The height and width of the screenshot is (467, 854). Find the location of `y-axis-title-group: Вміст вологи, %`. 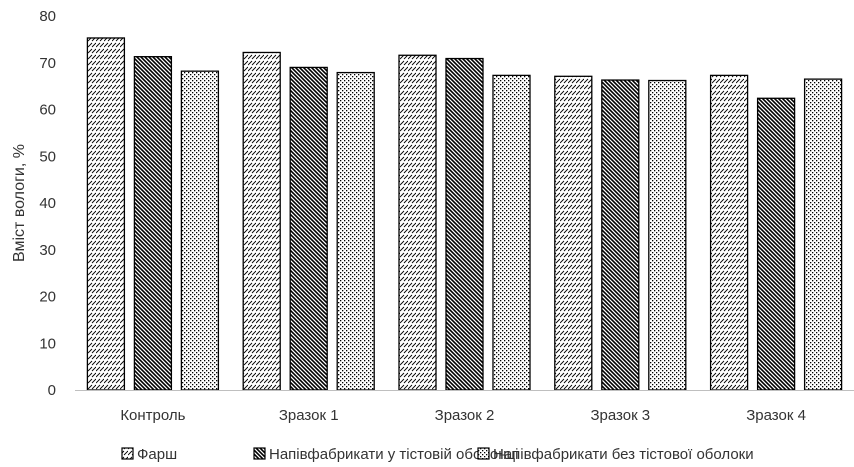

y-axis-title-group: Вміст вологи, % is located at coordinates (19, 203).